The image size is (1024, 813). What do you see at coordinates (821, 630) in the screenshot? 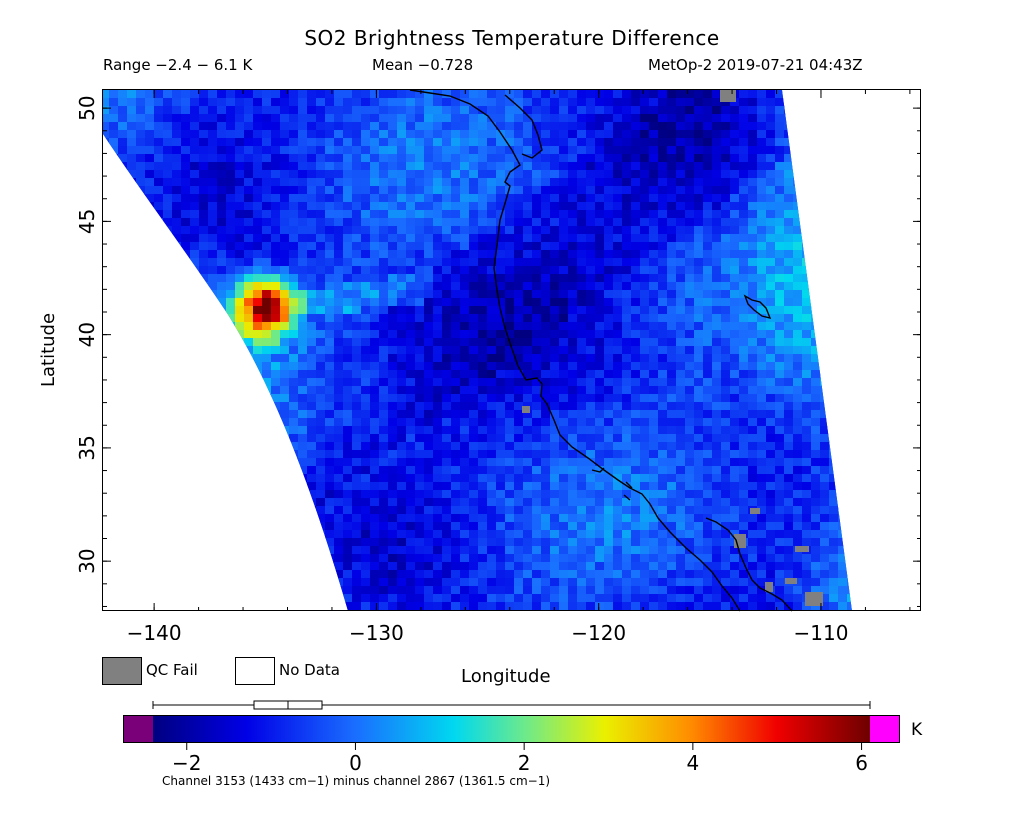
I see `lon-tick-label: −110` at bounding box center [821, 630].